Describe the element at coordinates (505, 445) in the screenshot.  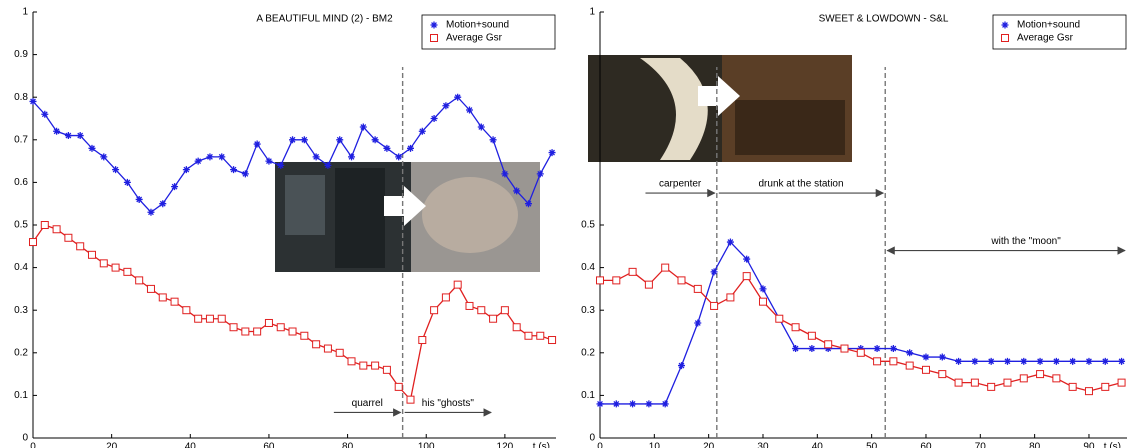
I see `x-tick-label: 120` at that location.